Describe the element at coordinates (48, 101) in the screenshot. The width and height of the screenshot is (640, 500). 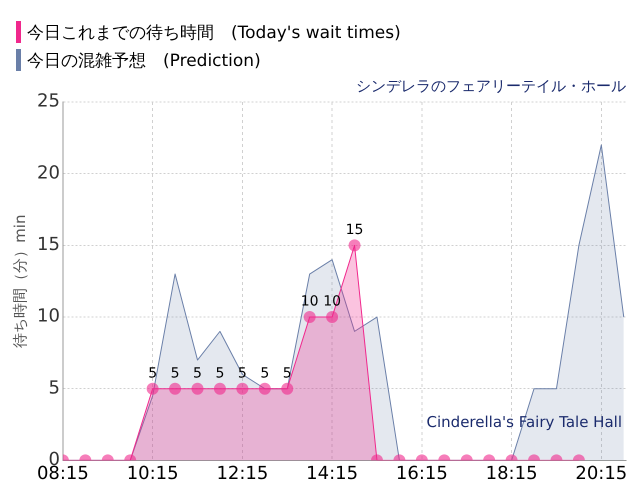
I see `y-tick-label: 25` at that location.